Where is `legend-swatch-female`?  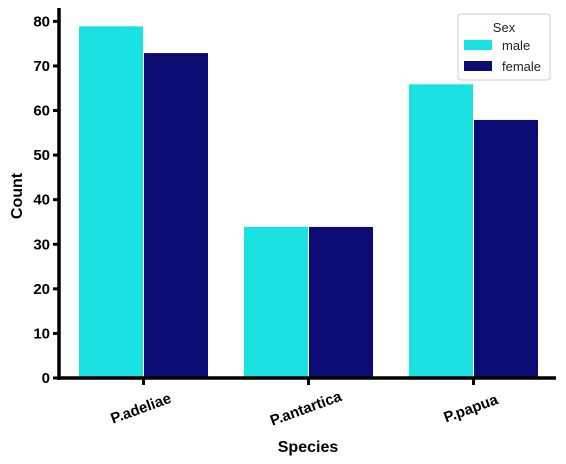 legend-swatch-female is located at coordinates (478, 66).